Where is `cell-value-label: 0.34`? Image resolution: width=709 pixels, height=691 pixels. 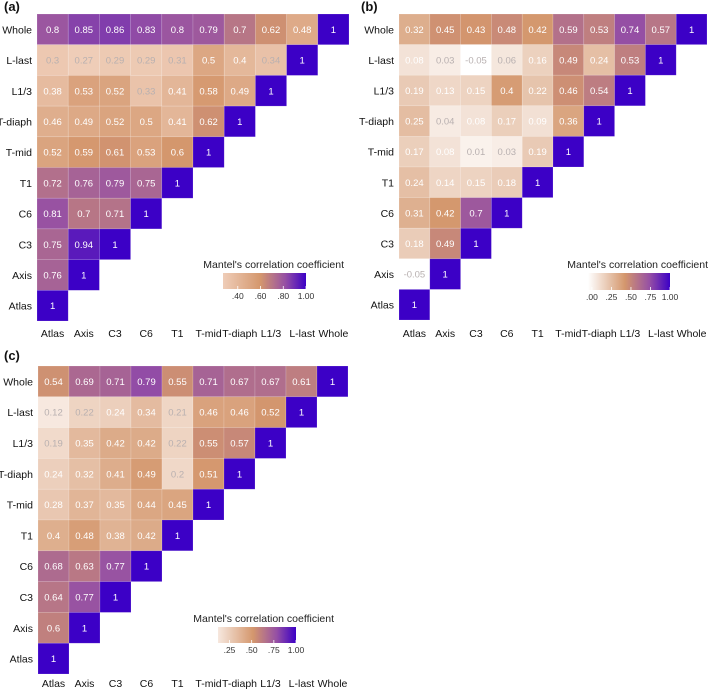
cell-value-label: 0.34 is located at coordinates (146, 413).